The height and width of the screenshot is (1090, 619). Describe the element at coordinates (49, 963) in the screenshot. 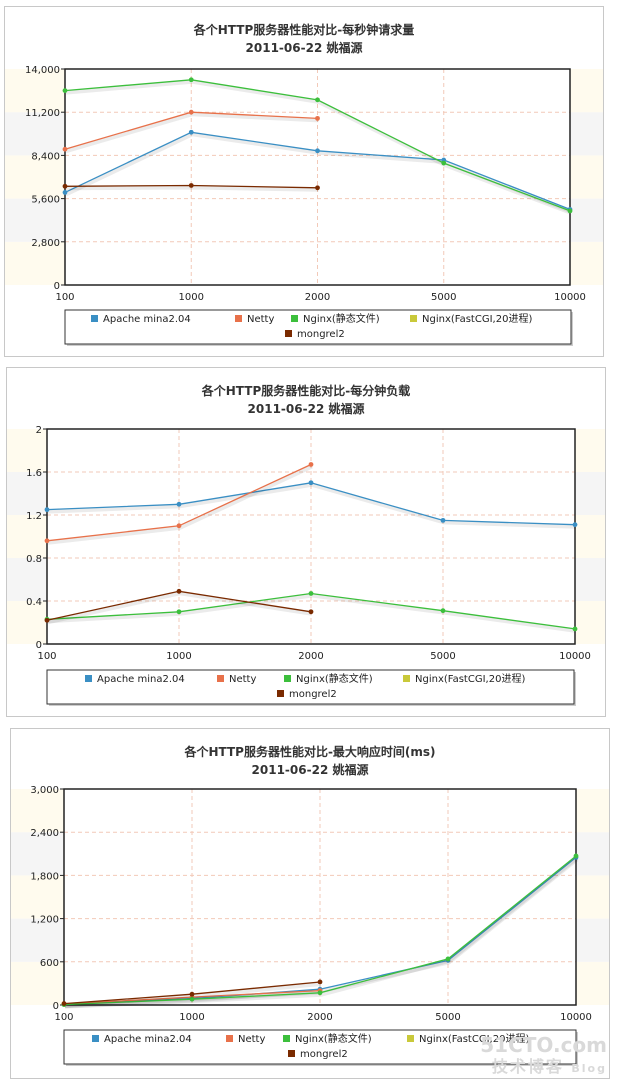

I see `y-tick-label: 600` at that location.